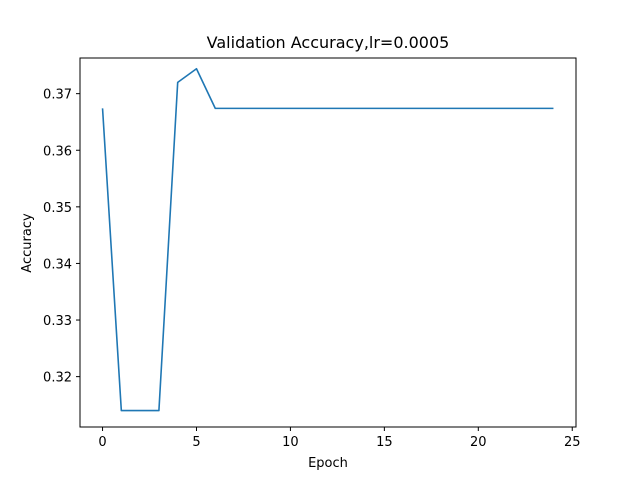 The height and width of the screenshot is (480, 640). Describe the element at coordinates (57, 151) in the screenshot. I see `y-tick-label: 0.36` at that location.